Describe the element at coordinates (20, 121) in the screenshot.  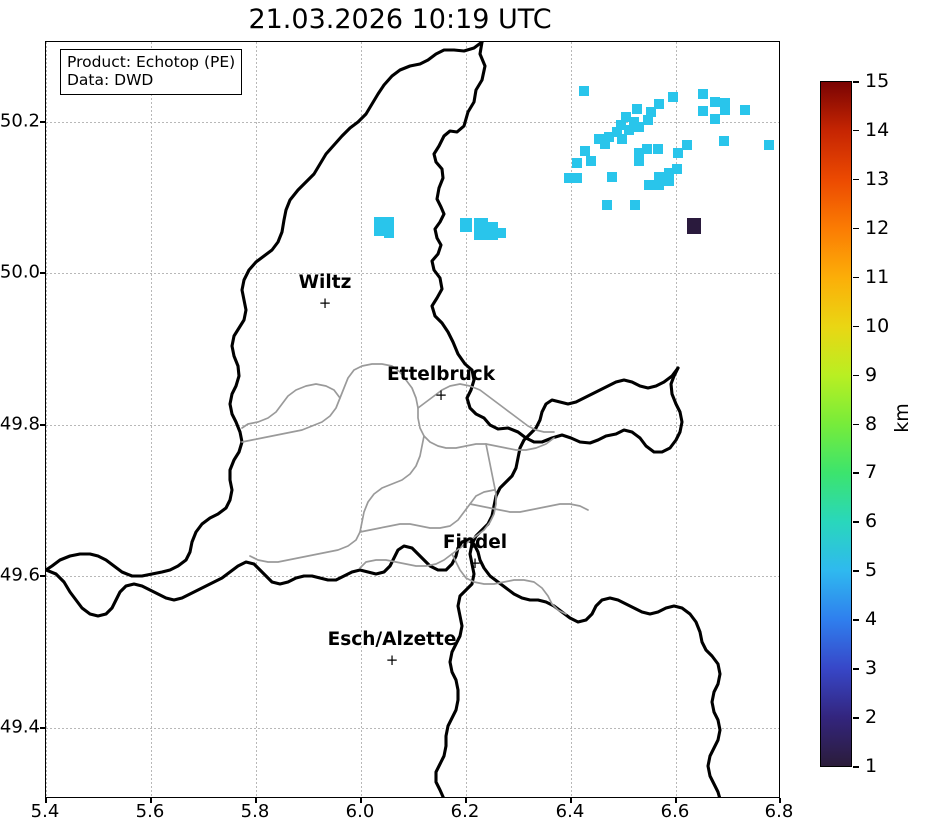
I see `y-tick-label: 50.2` at that location.